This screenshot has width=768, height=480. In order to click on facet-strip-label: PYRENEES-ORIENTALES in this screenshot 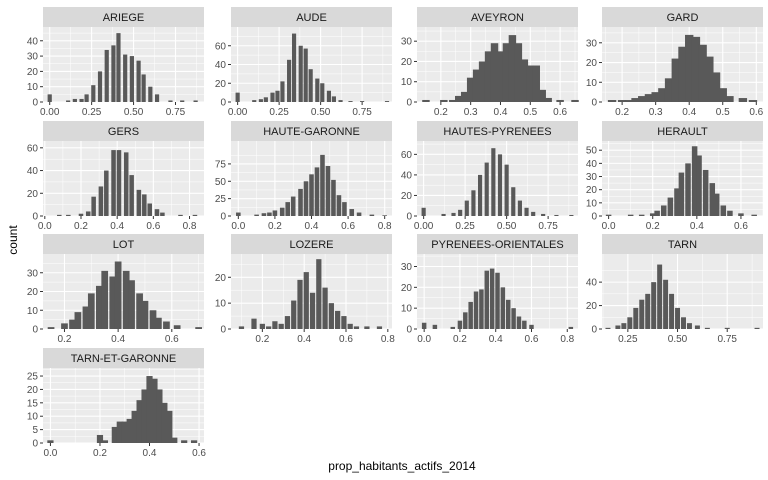, I will do `click(497, 245)`.